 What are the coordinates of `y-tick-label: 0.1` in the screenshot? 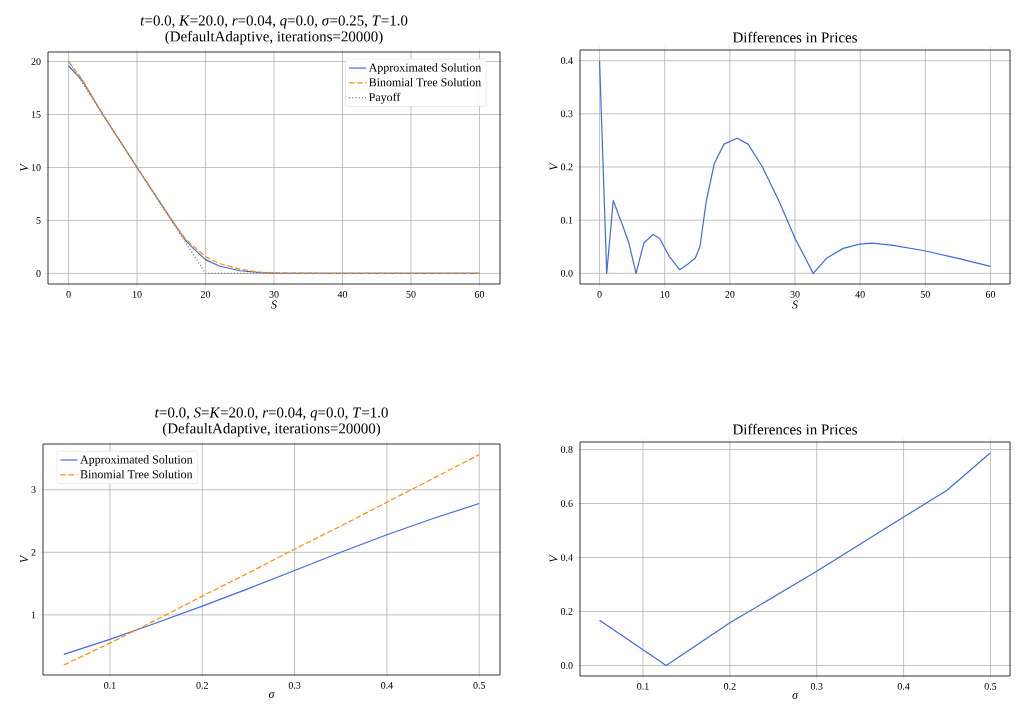 It's located at (566, 220).